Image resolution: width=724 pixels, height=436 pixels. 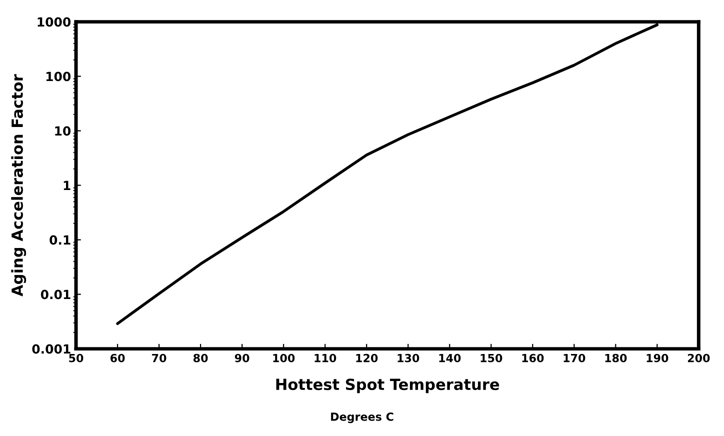 I want to click on text: Degrees C, so click(x=362, y=418).